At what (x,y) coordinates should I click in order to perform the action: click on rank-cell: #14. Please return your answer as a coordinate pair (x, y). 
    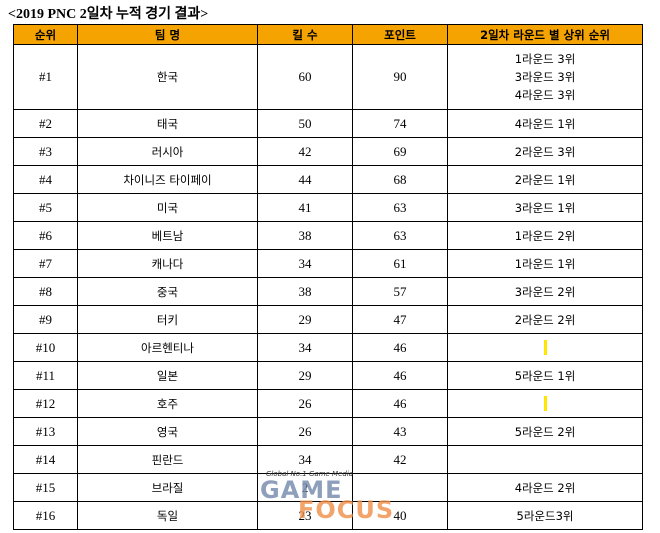
    Looking at the image, I should click on (45, 459).